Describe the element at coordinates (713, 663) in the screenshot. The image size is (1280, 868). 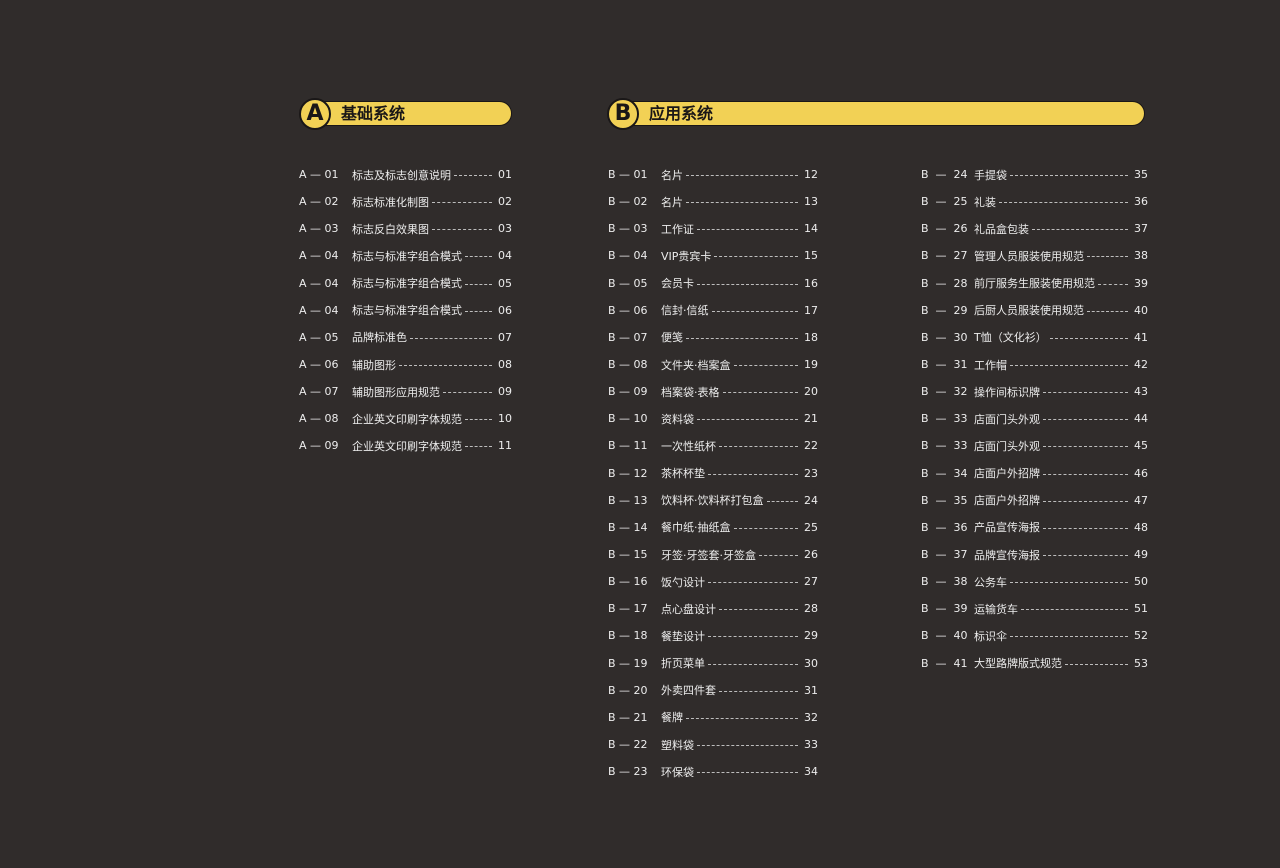
I see `toc-item: B — 19 折页菜单 30` at that location.